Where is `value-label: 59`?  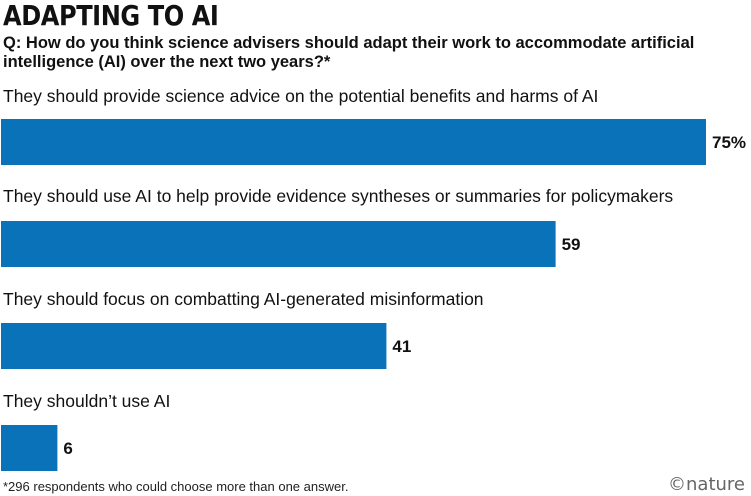
value-label: 59 is located at coordinates (571, 244).